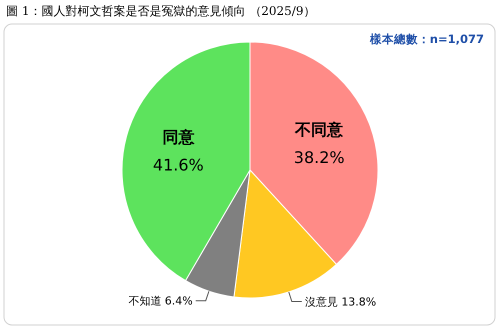 The height and width of the screenshot is (328, 499). What do you see at coordinates (426, 39) in the screenshot?
I see `text: 樣本總數：n=1,077` at bounding box center [426, 39].